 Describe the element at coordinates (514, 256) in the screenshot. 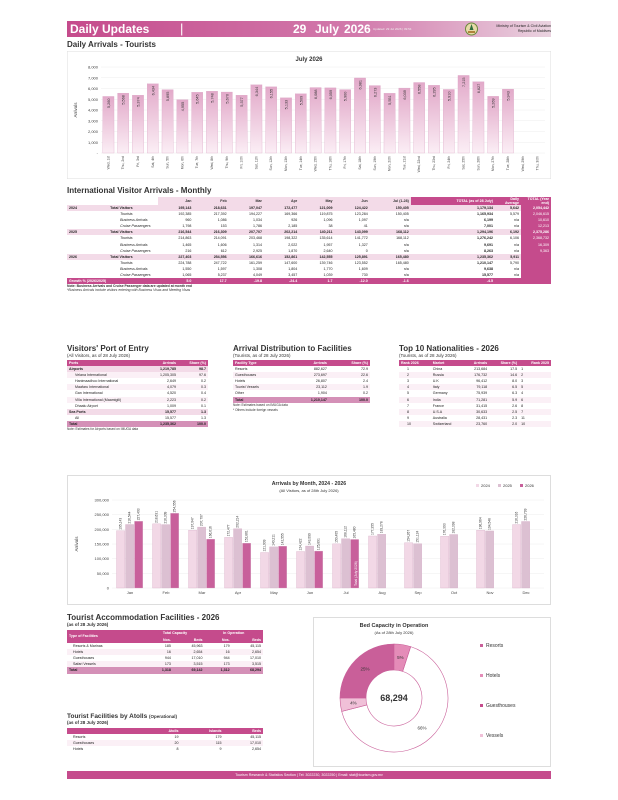

I see `table-cell: 5,911` at that location.